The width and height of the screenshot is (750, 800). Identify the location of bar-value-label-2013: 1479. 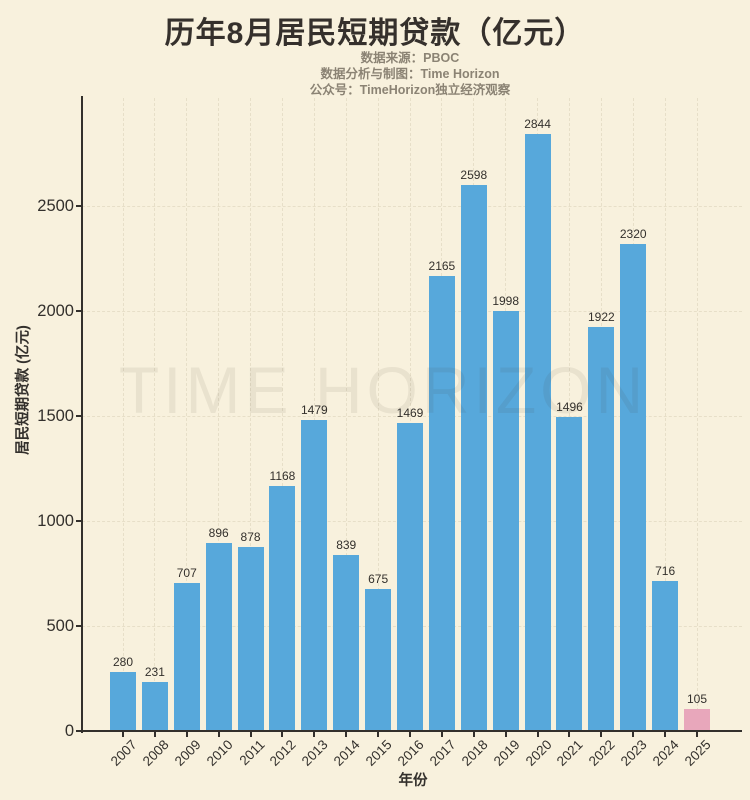
(314, 410).